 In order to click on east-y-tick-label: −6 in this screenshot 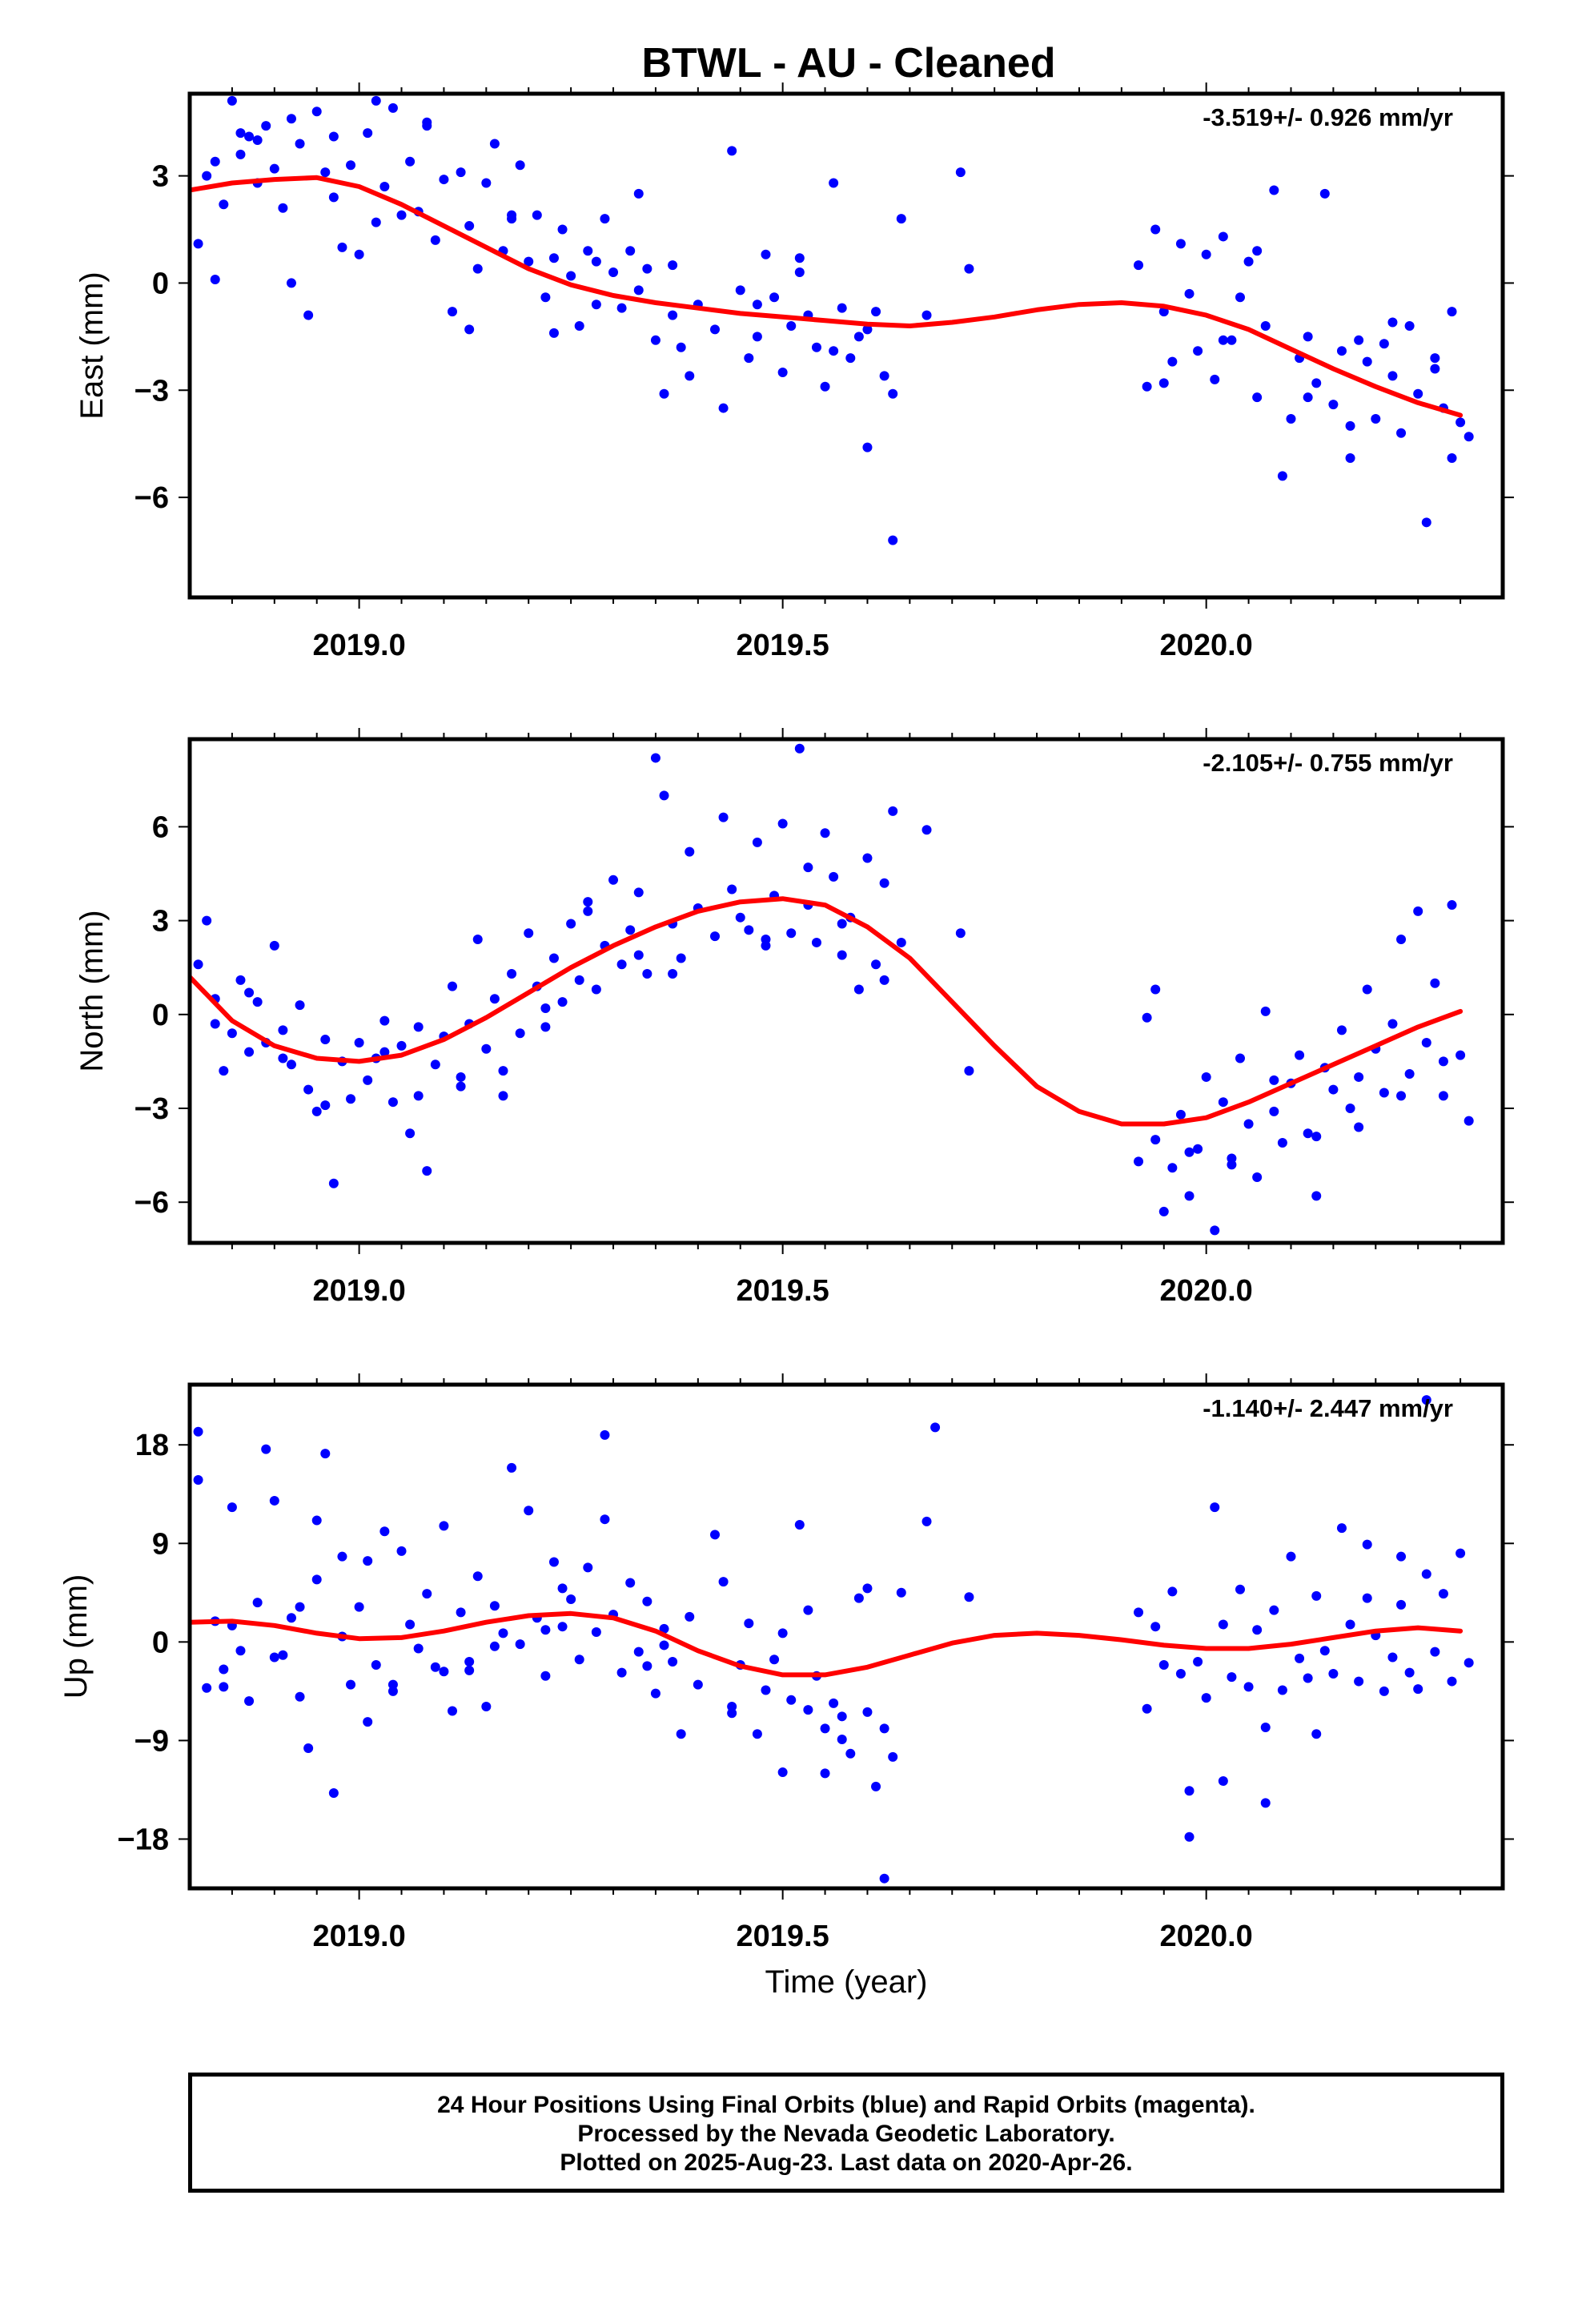, I will do `click(152, 498)`.